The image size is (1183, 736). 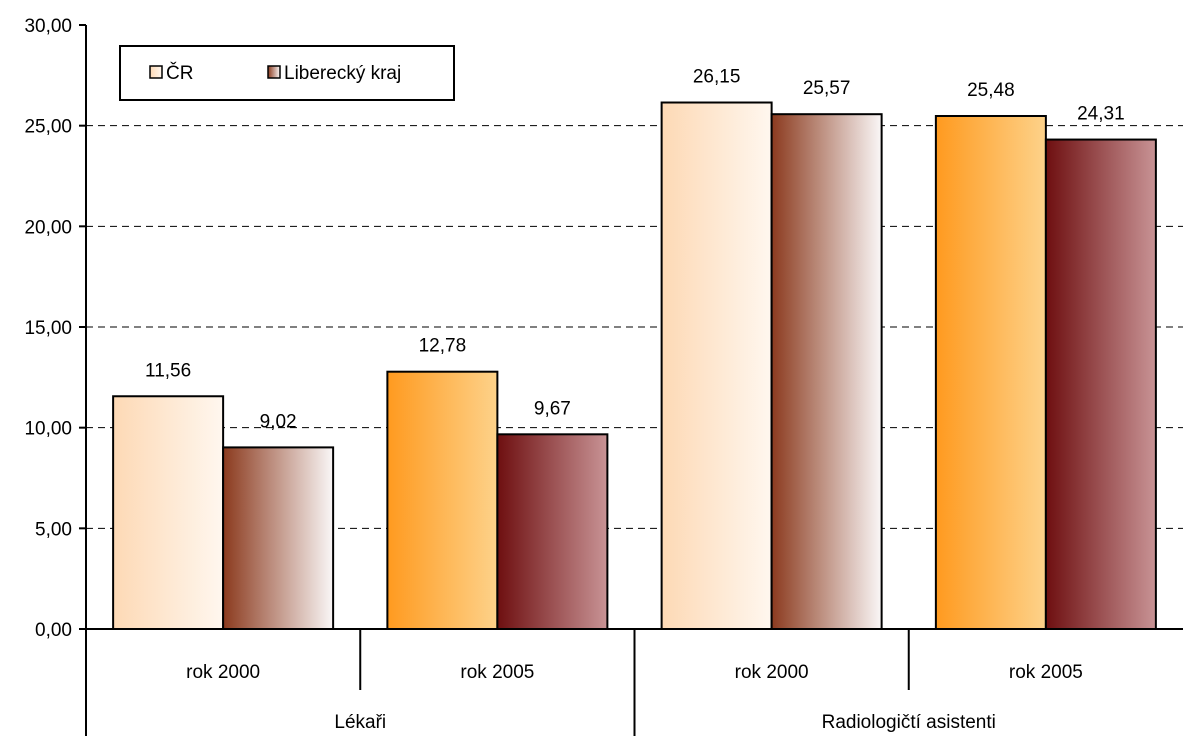 What do you see at coordinates (168, 370) in the screenshot?
I see `data-label: 11,56` at bounding box center [168, 370].